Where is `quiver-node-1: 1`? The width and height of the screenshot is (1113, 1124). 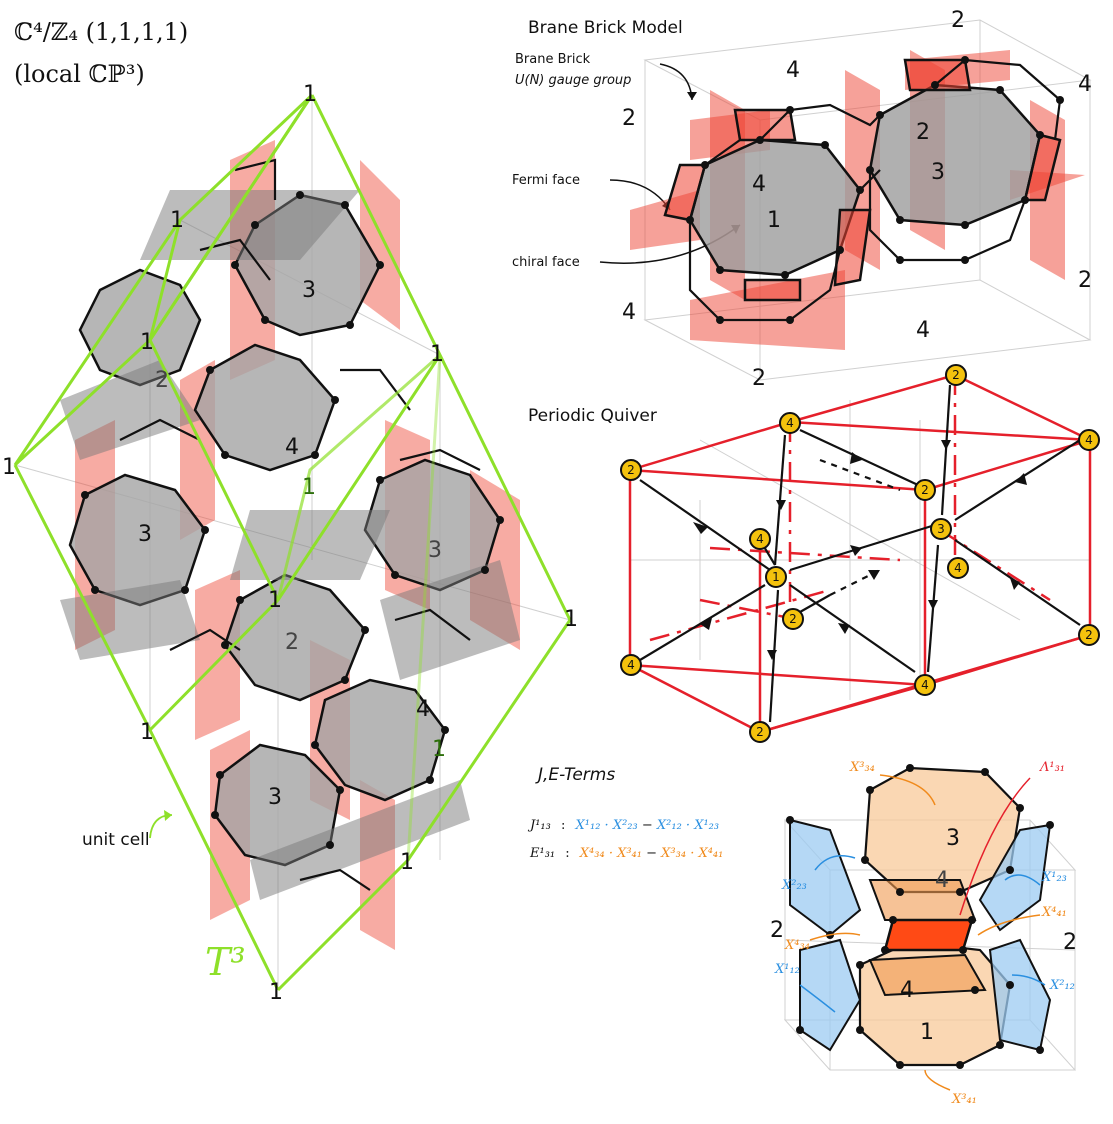 quiver-node-1: 1 is located at coordinates (776, 577).